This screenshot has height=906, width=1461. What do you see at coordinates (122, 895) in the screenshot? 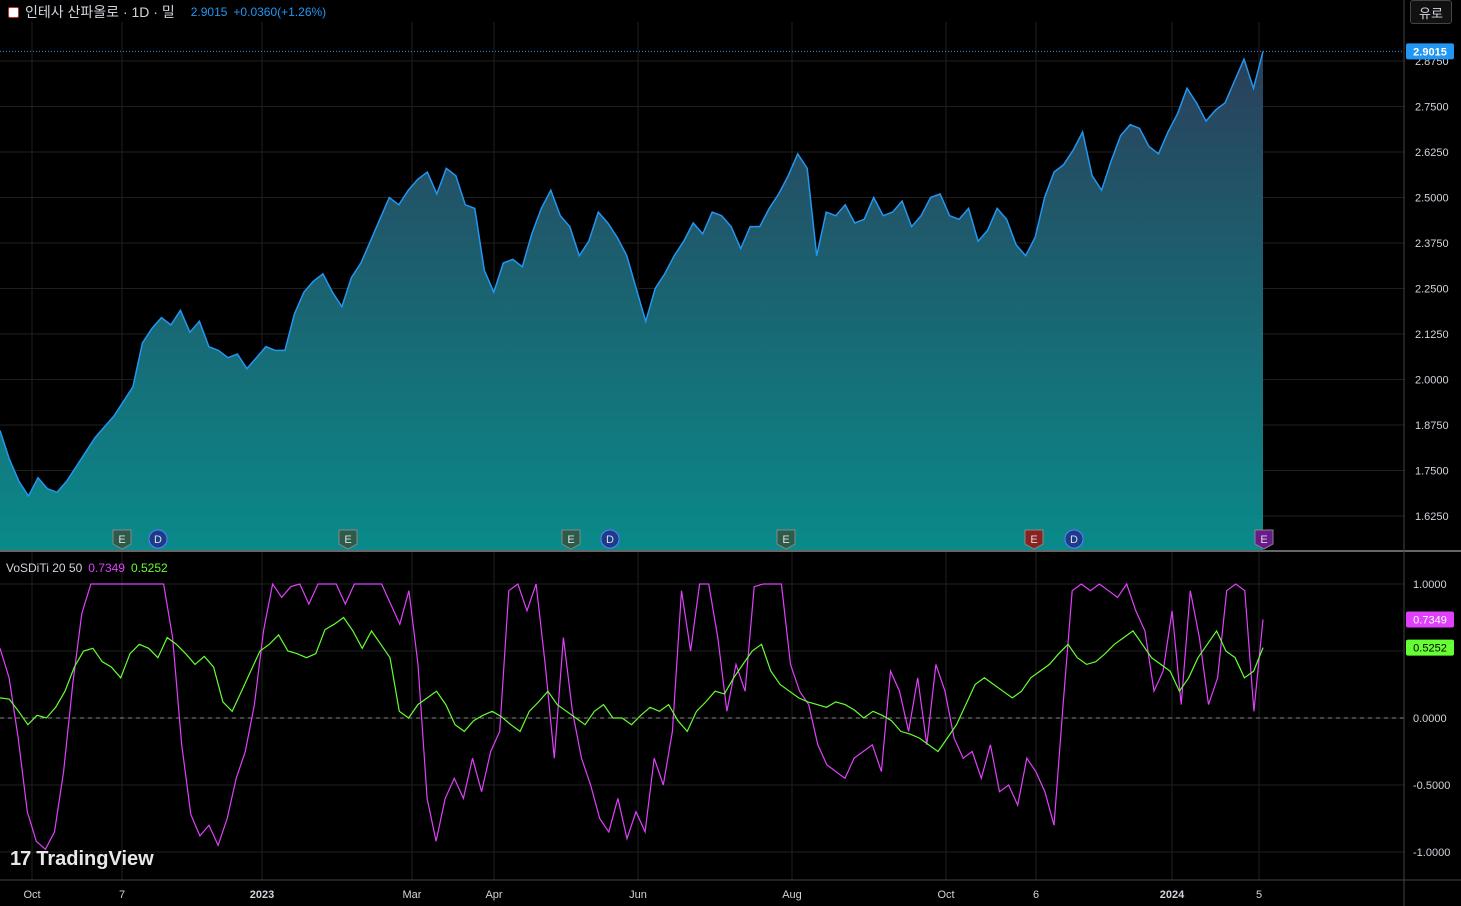
I see `time-axis-tick: 7` at bounding box center [122, 895].